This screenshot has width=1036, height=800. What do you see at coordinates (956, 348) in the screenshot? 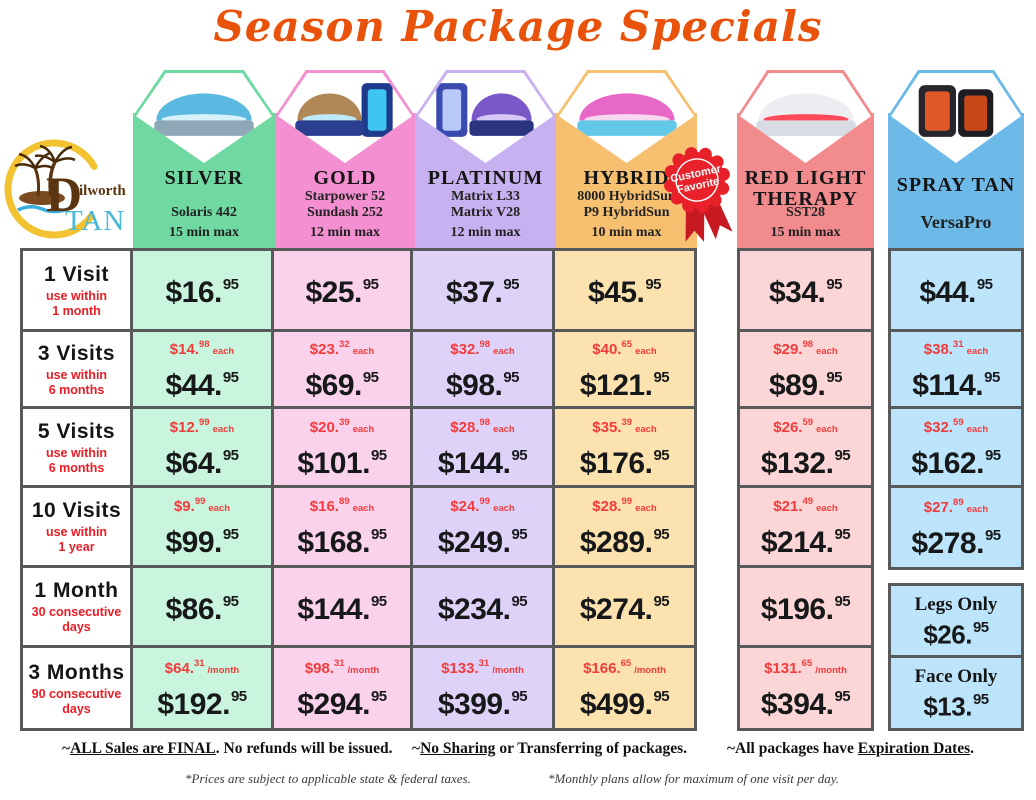
I see `per-unit-price: $38.31each` at bounding box center [956, 348].